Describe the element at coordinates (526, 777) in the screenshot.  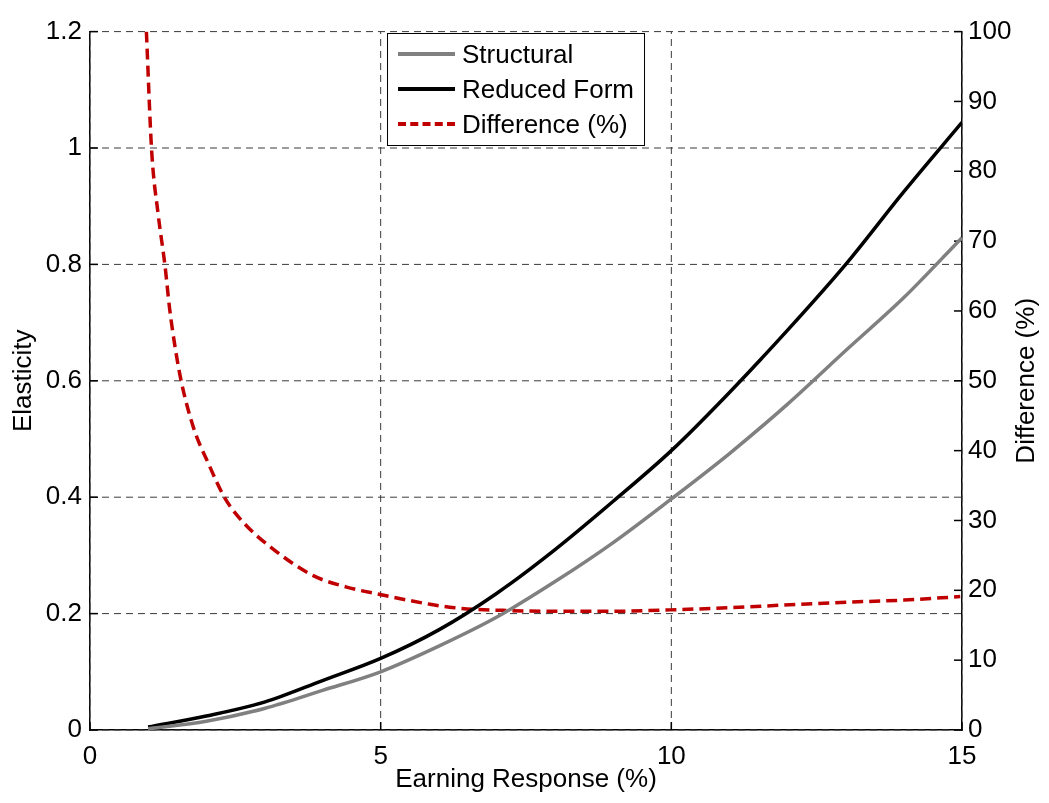
I see `x-axis-title: Earning Response (%)` at that location.